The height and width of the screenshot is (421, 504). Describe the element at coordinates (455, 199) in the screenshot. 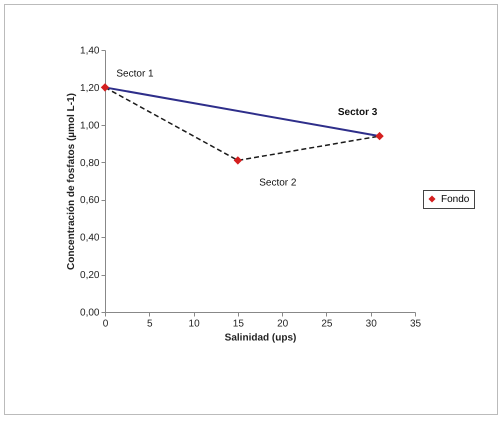

I see `legend-label: Fondo` at that location.